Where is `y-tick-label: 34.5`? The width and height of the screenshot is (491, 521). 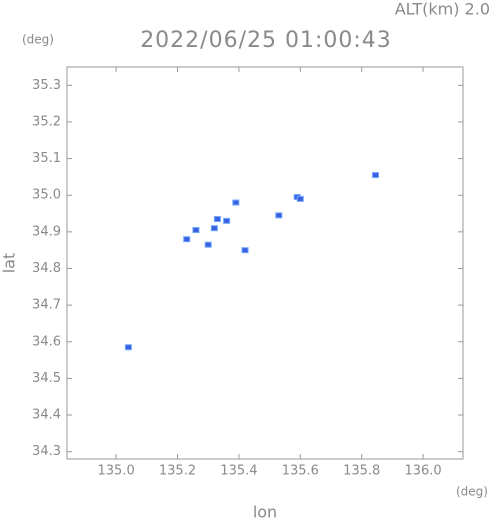 y-tick-label: 34.5 is located at coordinates (46, 378).